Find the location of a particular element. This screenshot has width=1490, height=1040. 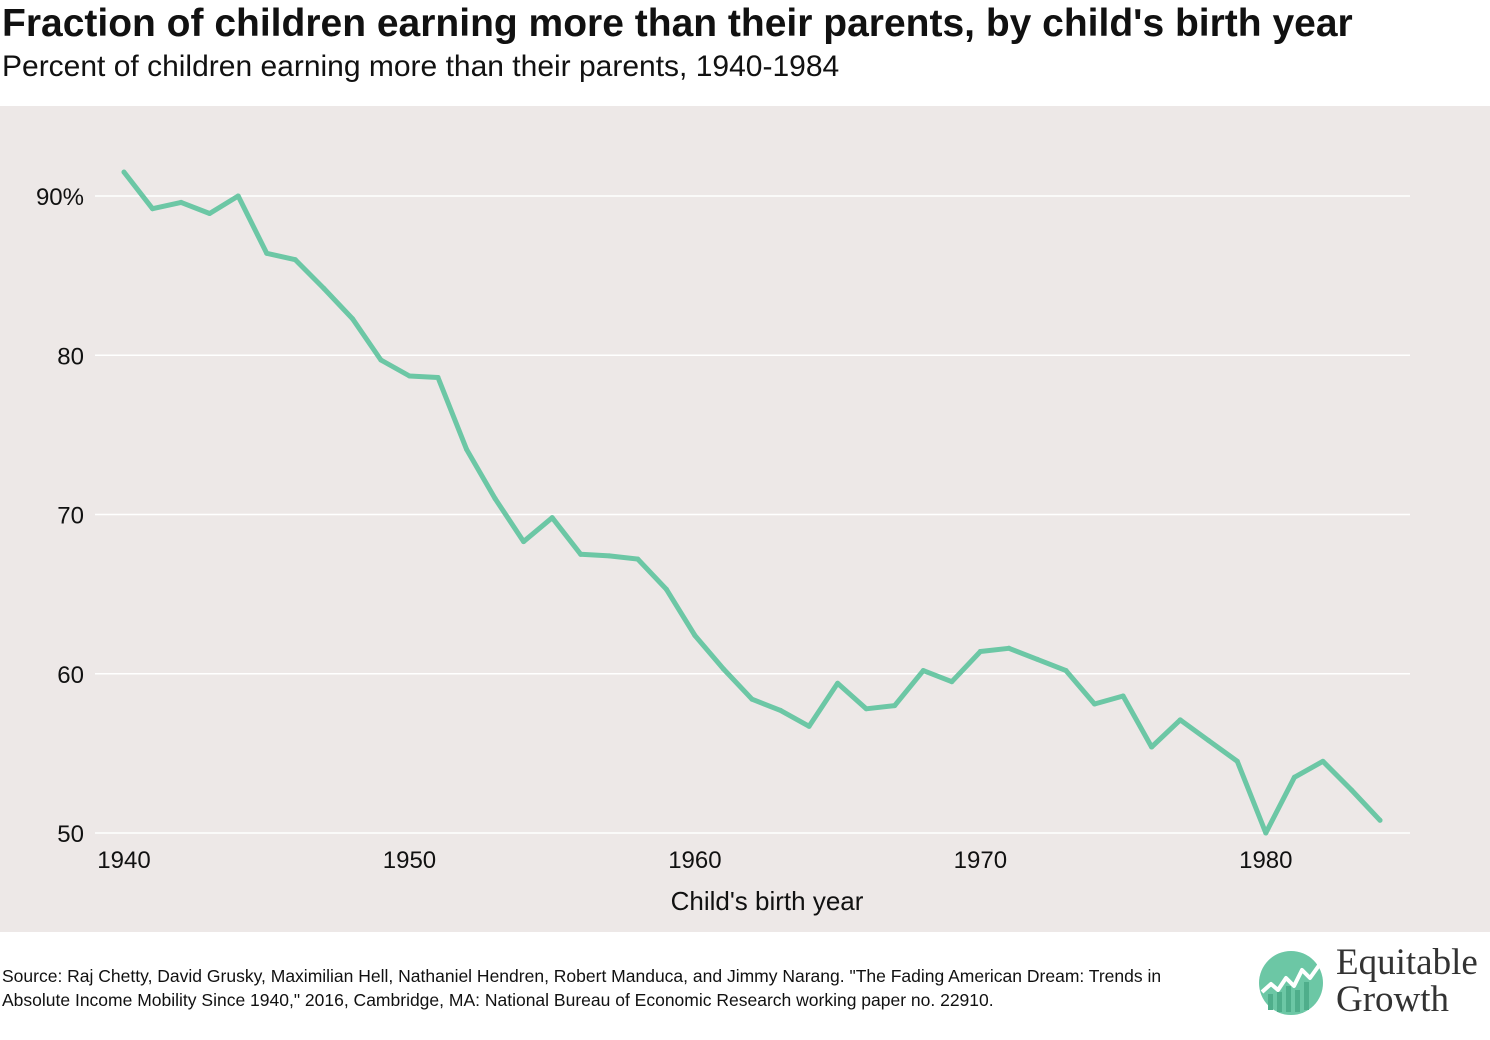

logo-line-1: Equitable is located at coordinates (1407, 962).